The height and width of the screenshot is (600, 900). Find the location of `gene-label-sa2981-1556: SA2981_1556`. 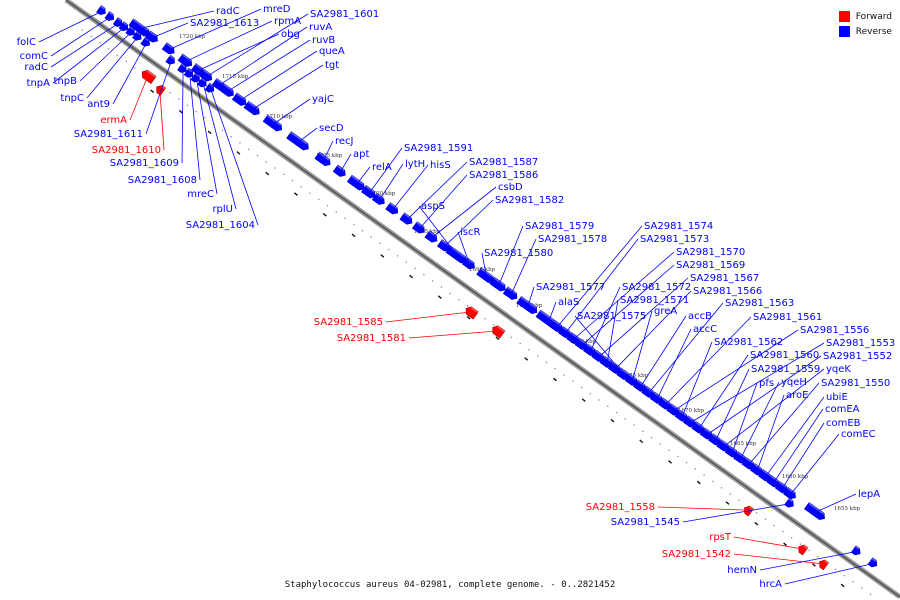

gene-label-sa2981-1556: SA2981_1556 is located at coordinates (834, 330).